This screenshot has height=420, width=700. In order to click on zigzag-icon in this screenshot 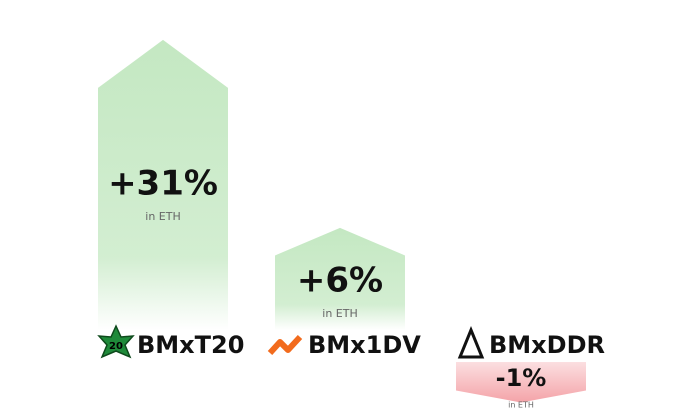, I will do `click(285, 345)`.